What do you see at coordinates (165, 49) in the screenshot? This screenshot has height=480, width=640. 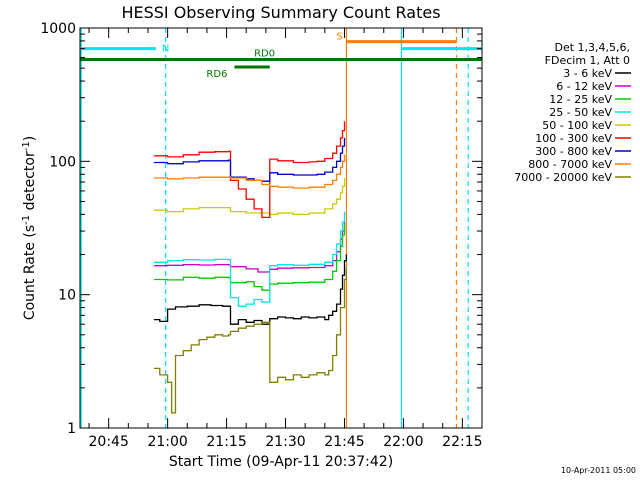 I see `flag-label: N` at bounding box center [165, 49].